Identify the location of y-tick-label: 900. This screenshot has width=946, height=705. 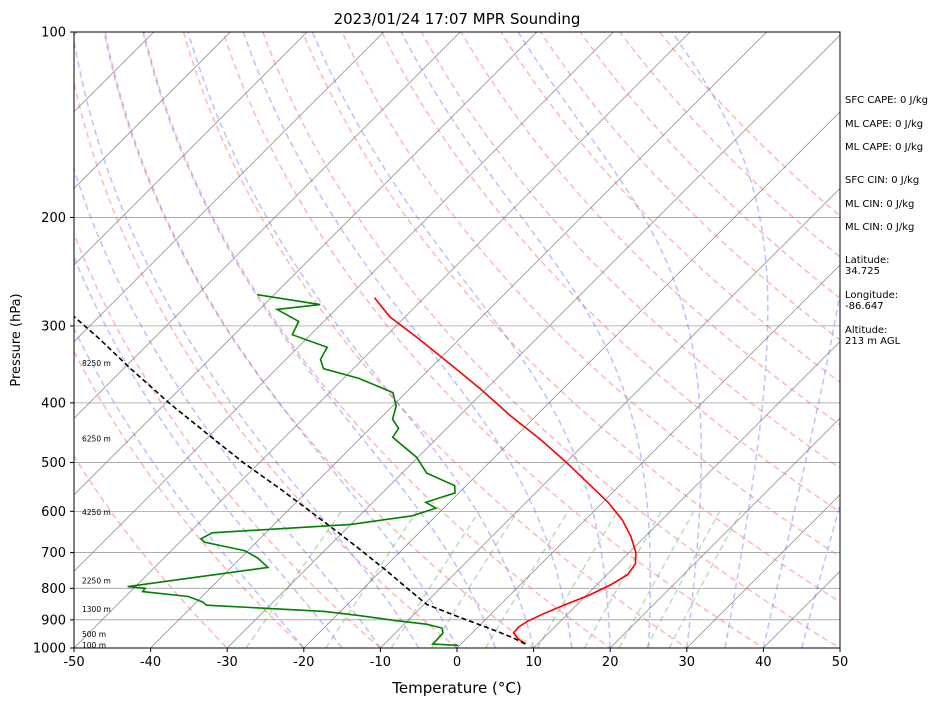
(53, 620).